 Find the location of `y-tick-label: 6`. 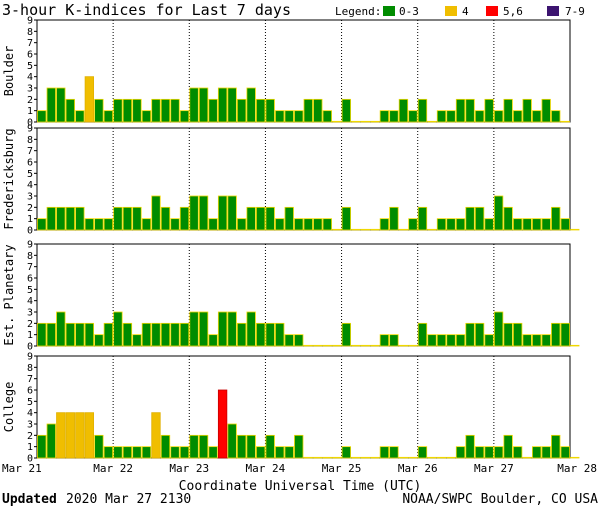

y-tick-label: 6 is located at coordinates (30, 391).